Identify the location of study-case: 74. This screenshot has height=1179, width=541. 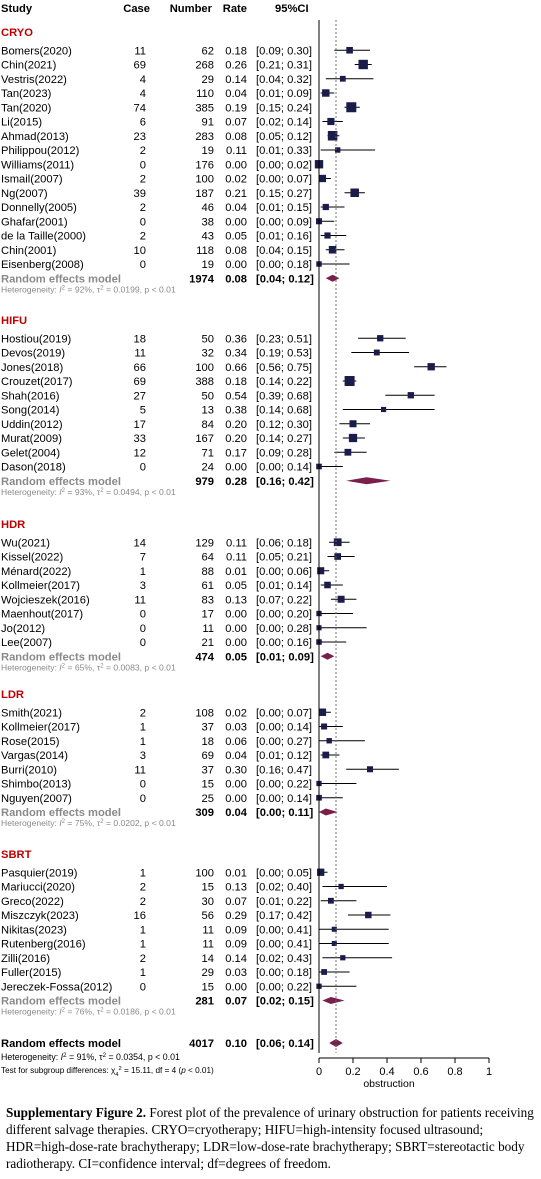
(140, 108).